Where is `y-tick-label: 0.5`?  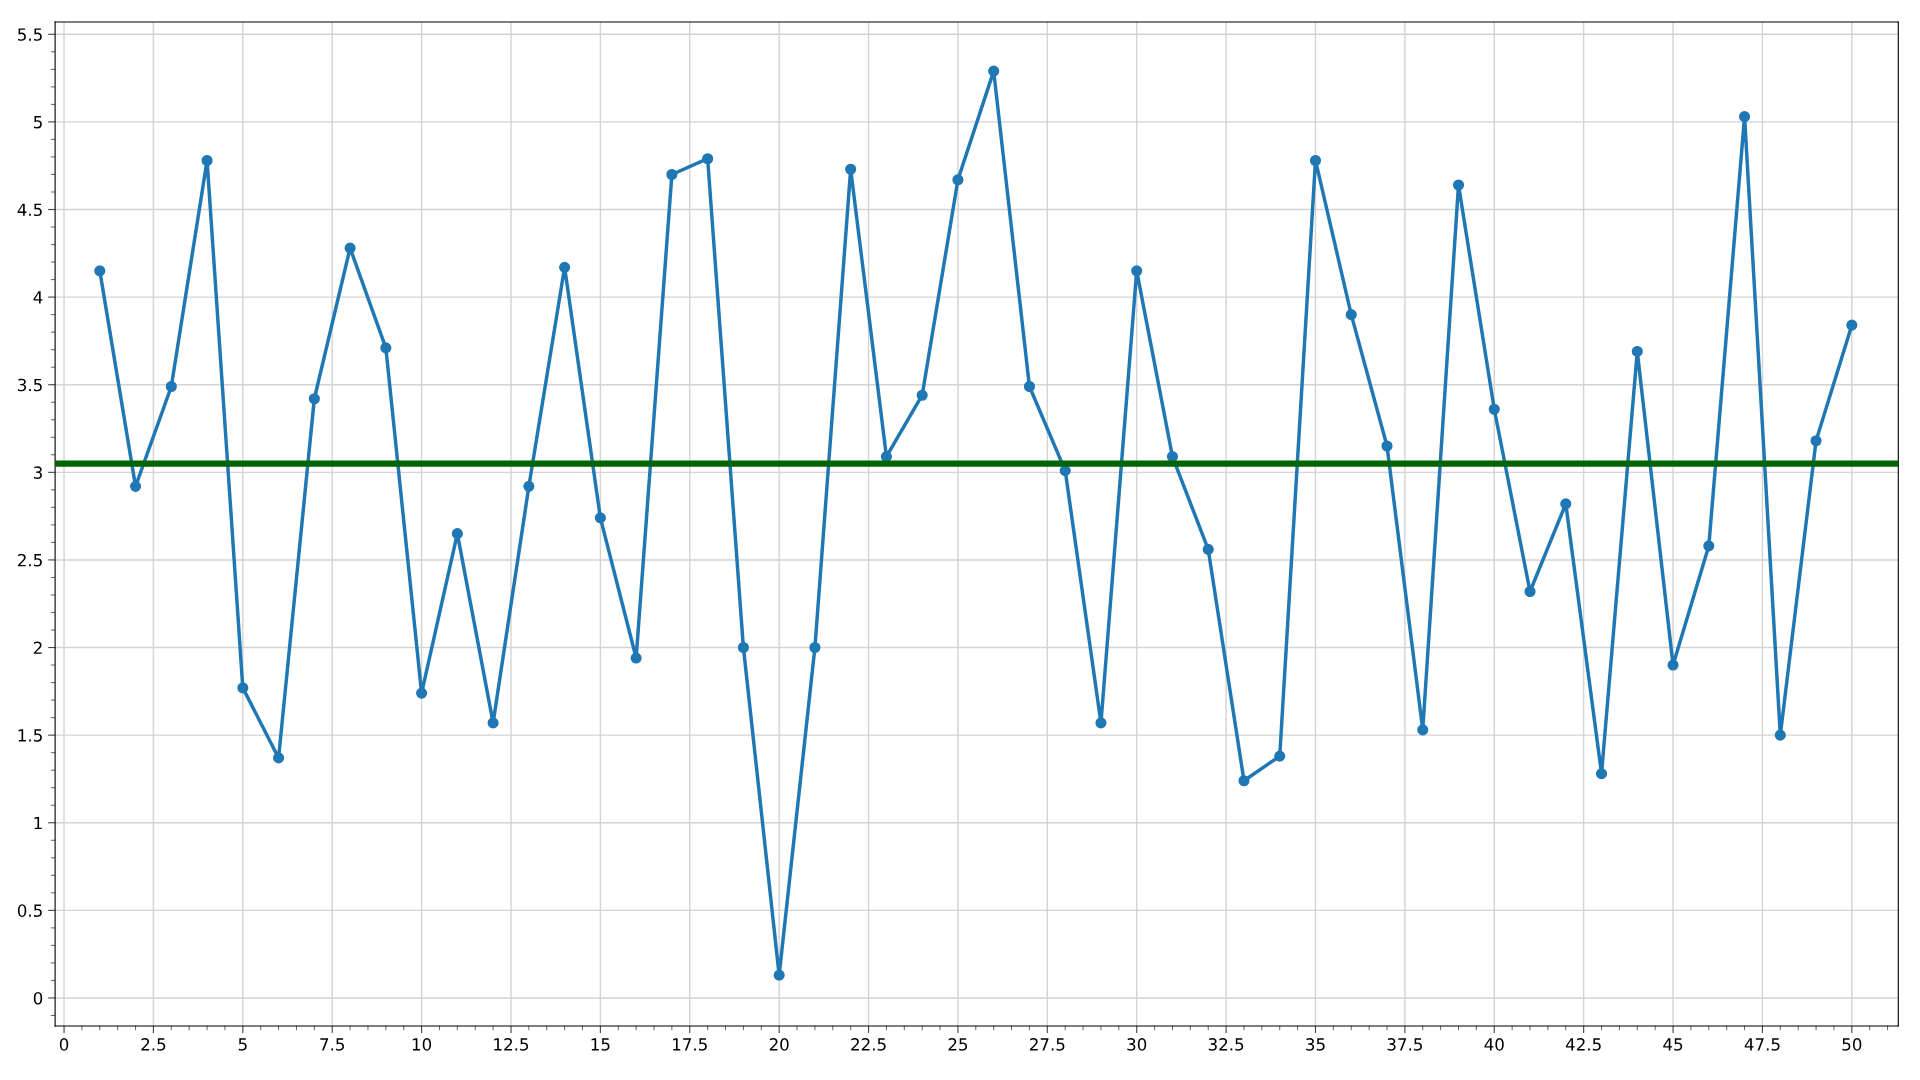
y-tick-label: 0.5 is located at coordinates (29, 910).